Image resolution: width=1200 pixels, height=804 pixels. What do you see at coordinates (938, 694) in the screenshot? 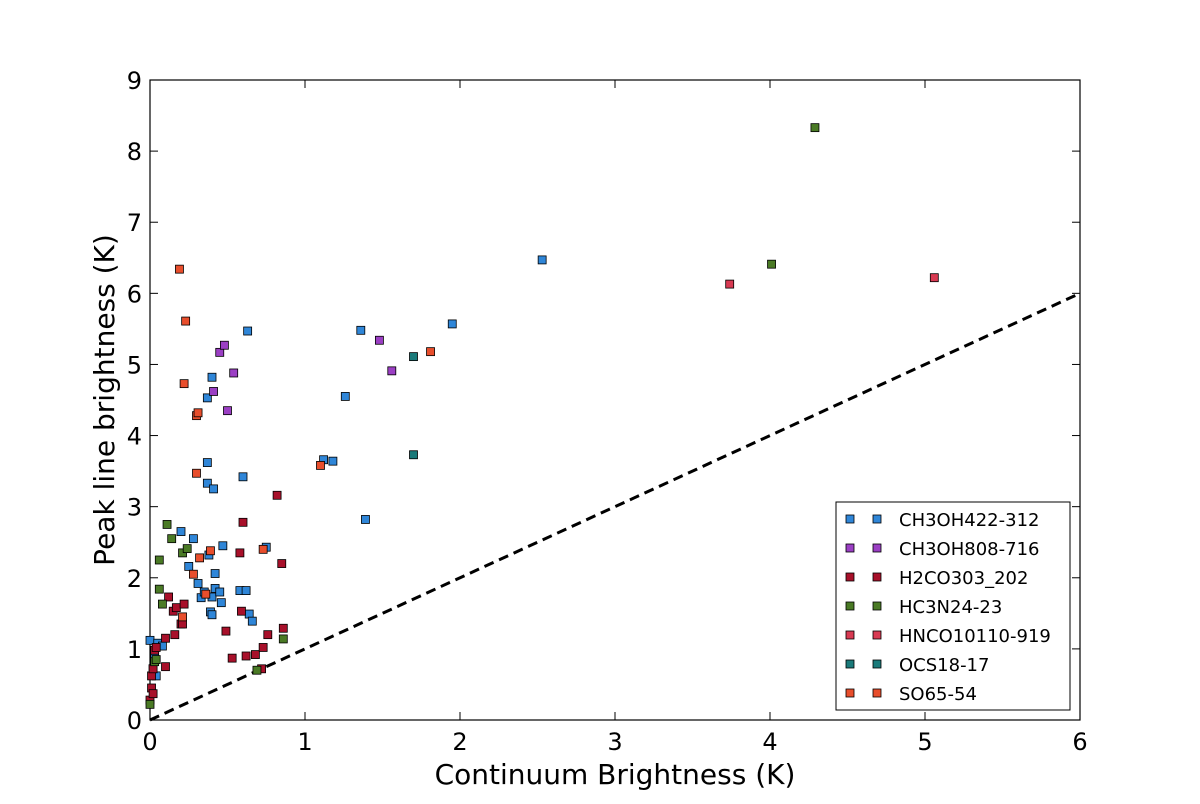
I see `legend-label: SO65-54` at bounding box center [938, 694].